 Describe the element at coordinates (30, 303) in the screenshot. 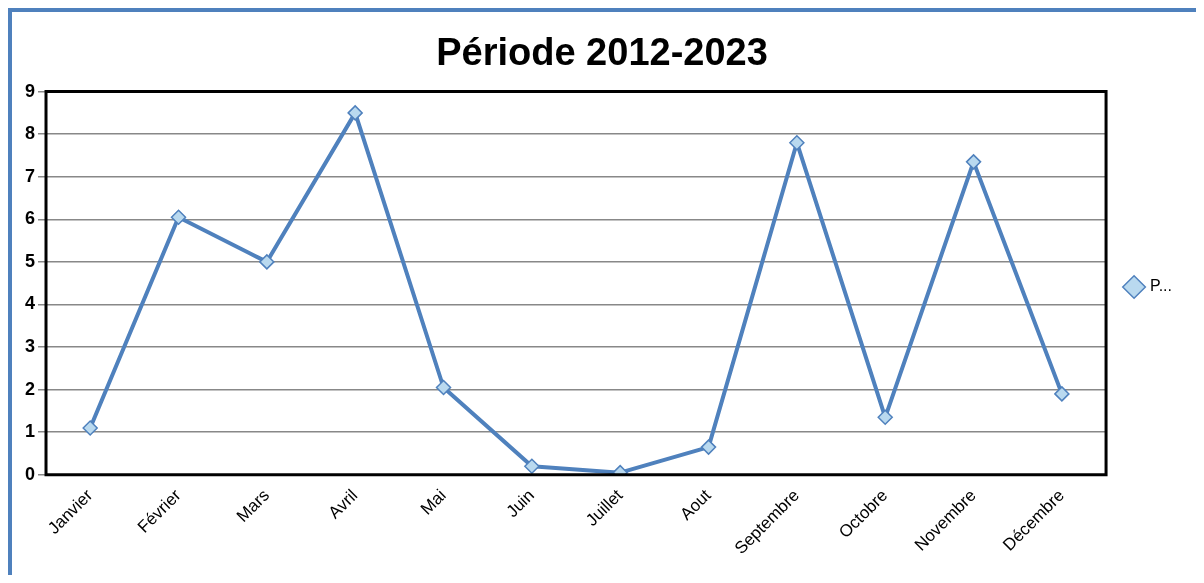

I see `y-tick-label: 4` at that location.